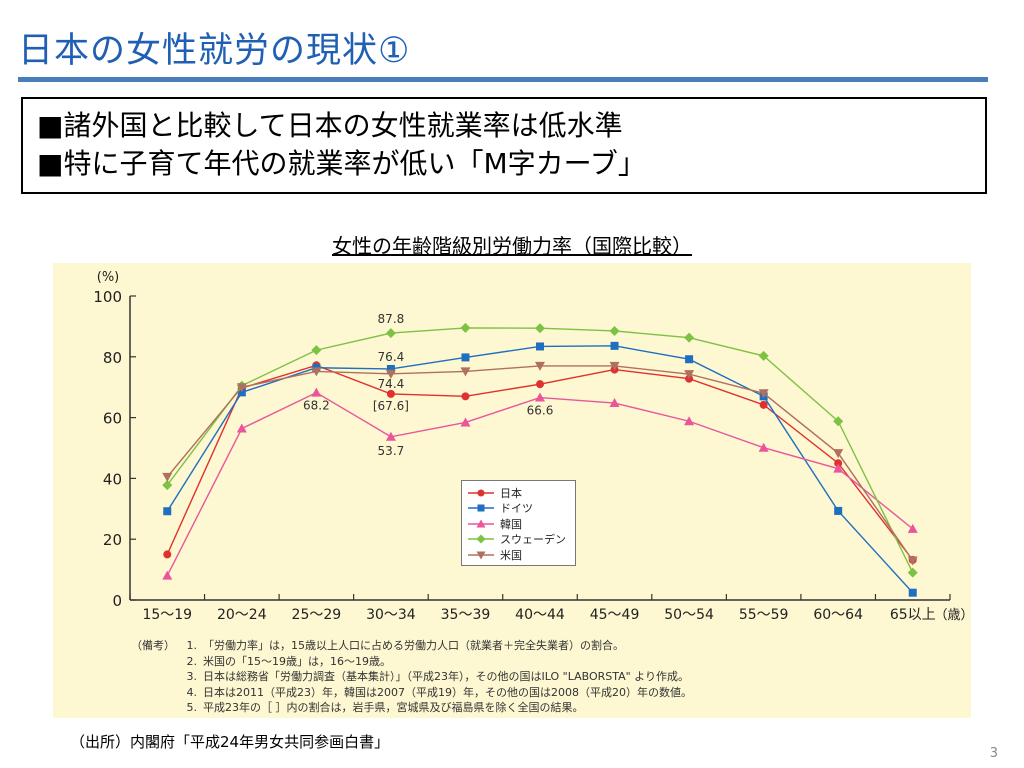  What do you see at coordinates (391, 406) in the screenshot?
I see `data-label: [67.6]` at bounding box center [391, 406].